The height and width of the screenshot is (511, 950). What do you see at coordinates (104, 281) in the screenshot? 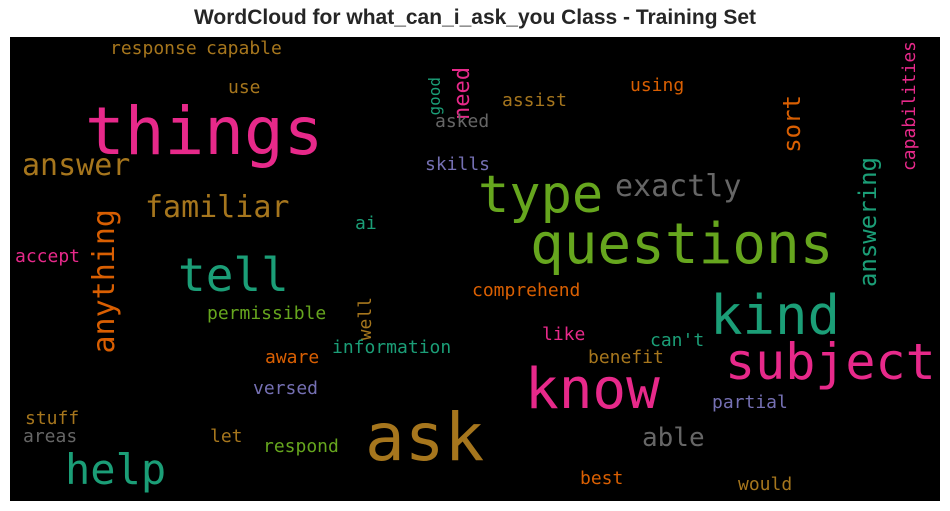
I see `word-anything: anything` at bounding box center [104, 281].